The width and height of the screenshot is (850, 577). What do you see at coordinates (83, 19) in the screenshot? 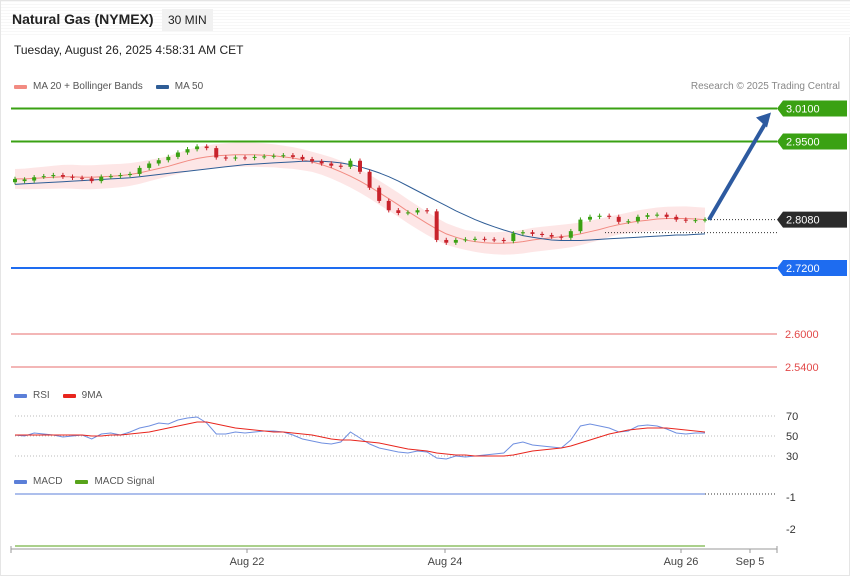
I see `instrument-title: Natural Gas (NYMEX)` at bounding box center [83, 19].